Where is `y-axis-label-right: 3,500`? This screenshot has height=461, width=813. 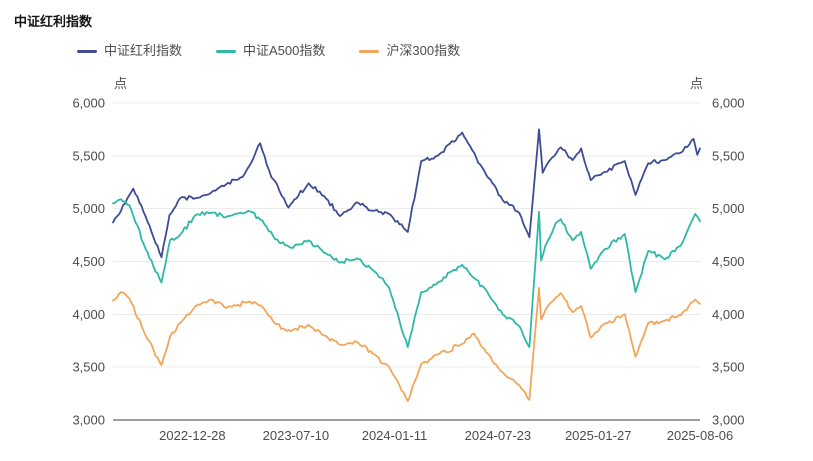 y-axis-label-right: 3,500 is located at coordinates (728, 367).